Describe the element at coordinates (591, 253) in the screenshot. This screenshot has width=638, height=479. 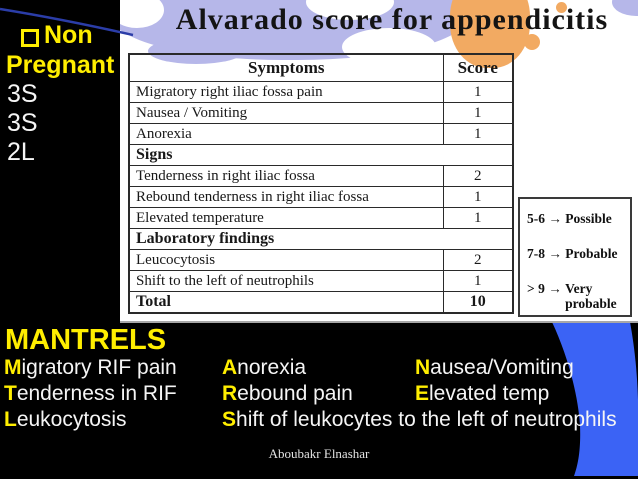
I see `legend-meaning: Probable` at that location.